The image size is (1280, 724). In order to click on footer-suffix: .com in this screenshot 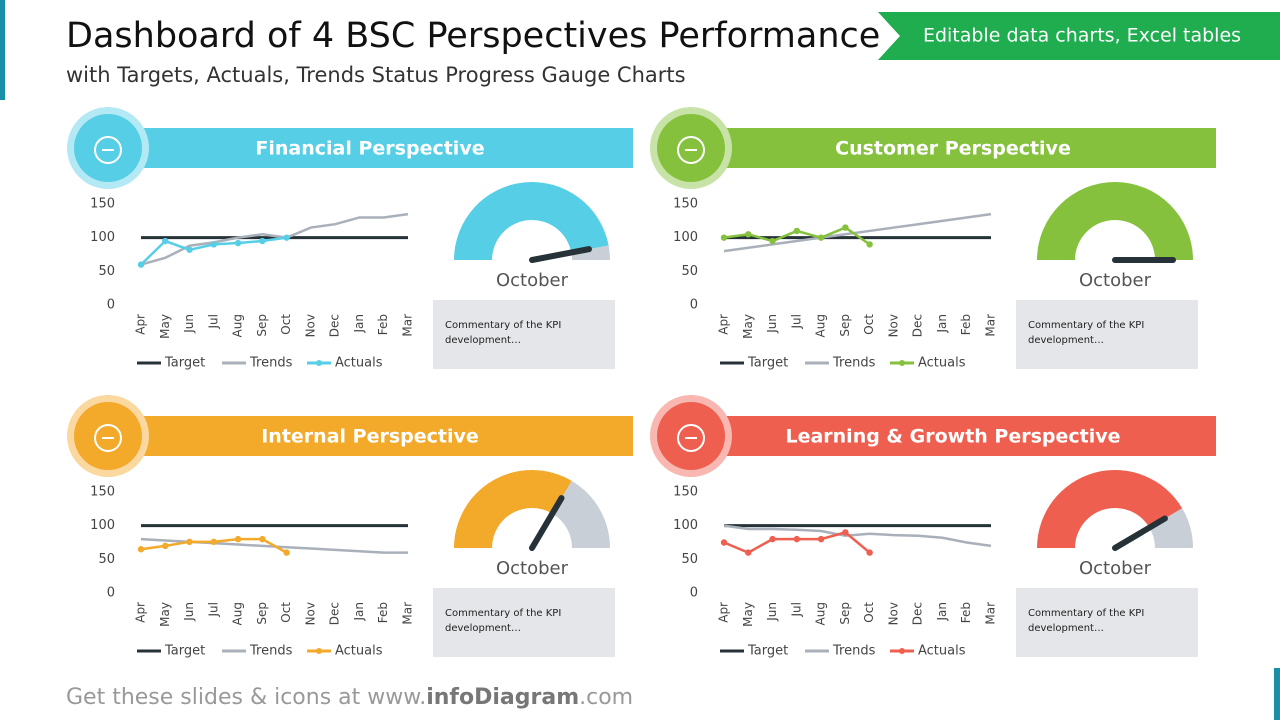, I will do `click(606, 697)`.